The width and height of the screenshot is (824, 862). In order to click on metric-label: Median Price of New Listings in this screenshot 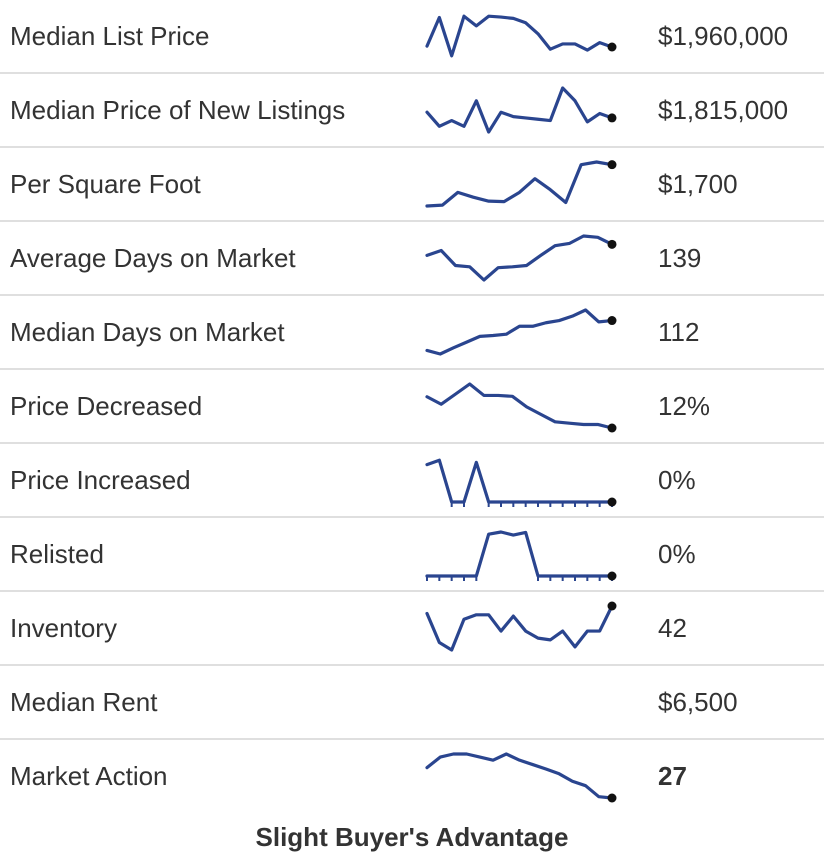, I will do `click(178, 109)`.